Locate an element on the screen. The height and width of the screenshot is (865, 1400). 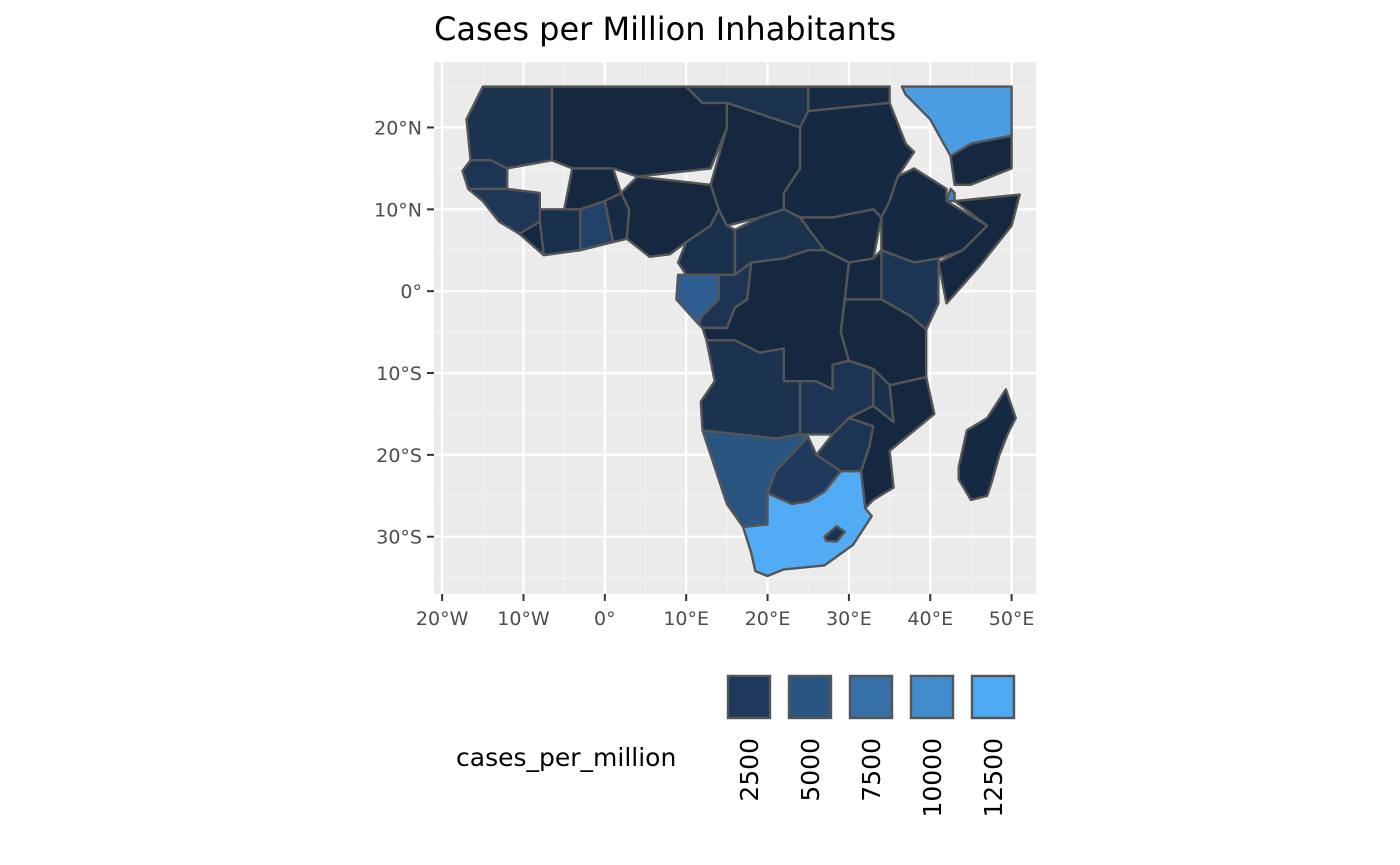
legend: cases_per_million 2500 5000 7500 10000 12500 is located at coordinates (736, 746).